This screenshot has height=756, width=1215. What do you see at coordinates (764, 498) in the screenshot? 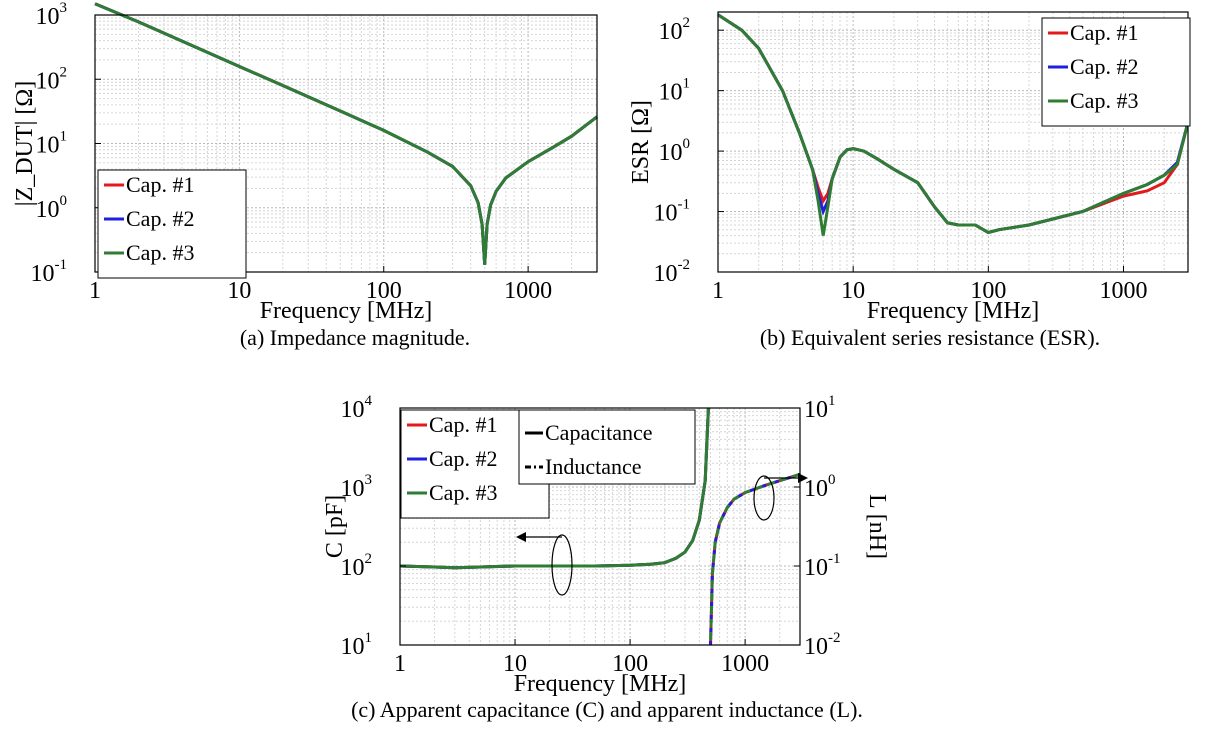
I see `annotation-ellipse-inductance` at bounding box center [764, 498].